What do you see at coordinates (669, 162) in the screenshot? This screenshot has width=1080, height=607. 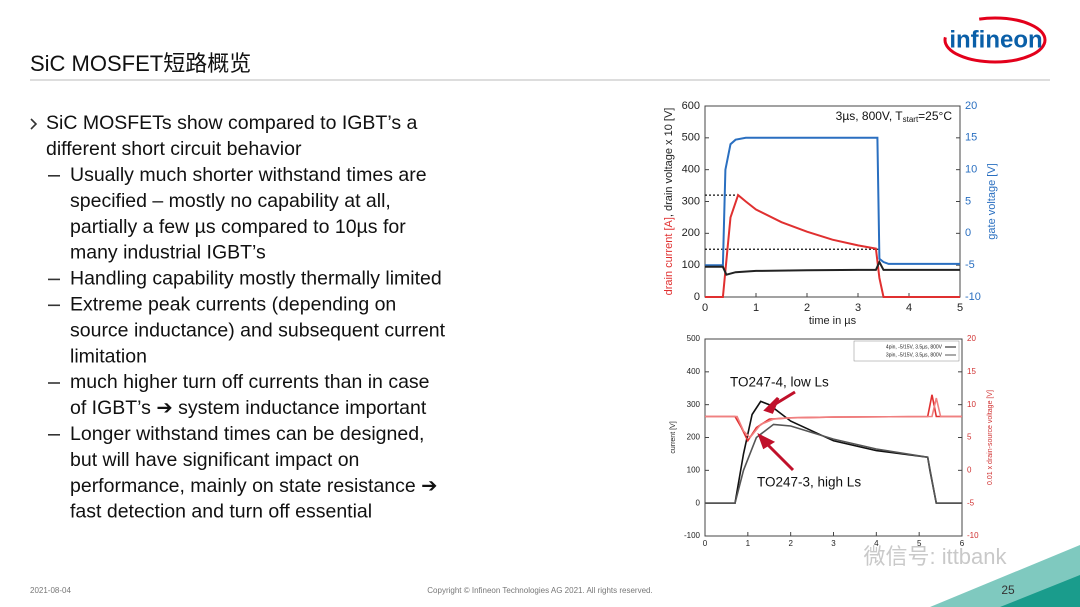 I see `y-axis-label-part: , drain voltage x 10 [V]` at bounding box center [669, 162].